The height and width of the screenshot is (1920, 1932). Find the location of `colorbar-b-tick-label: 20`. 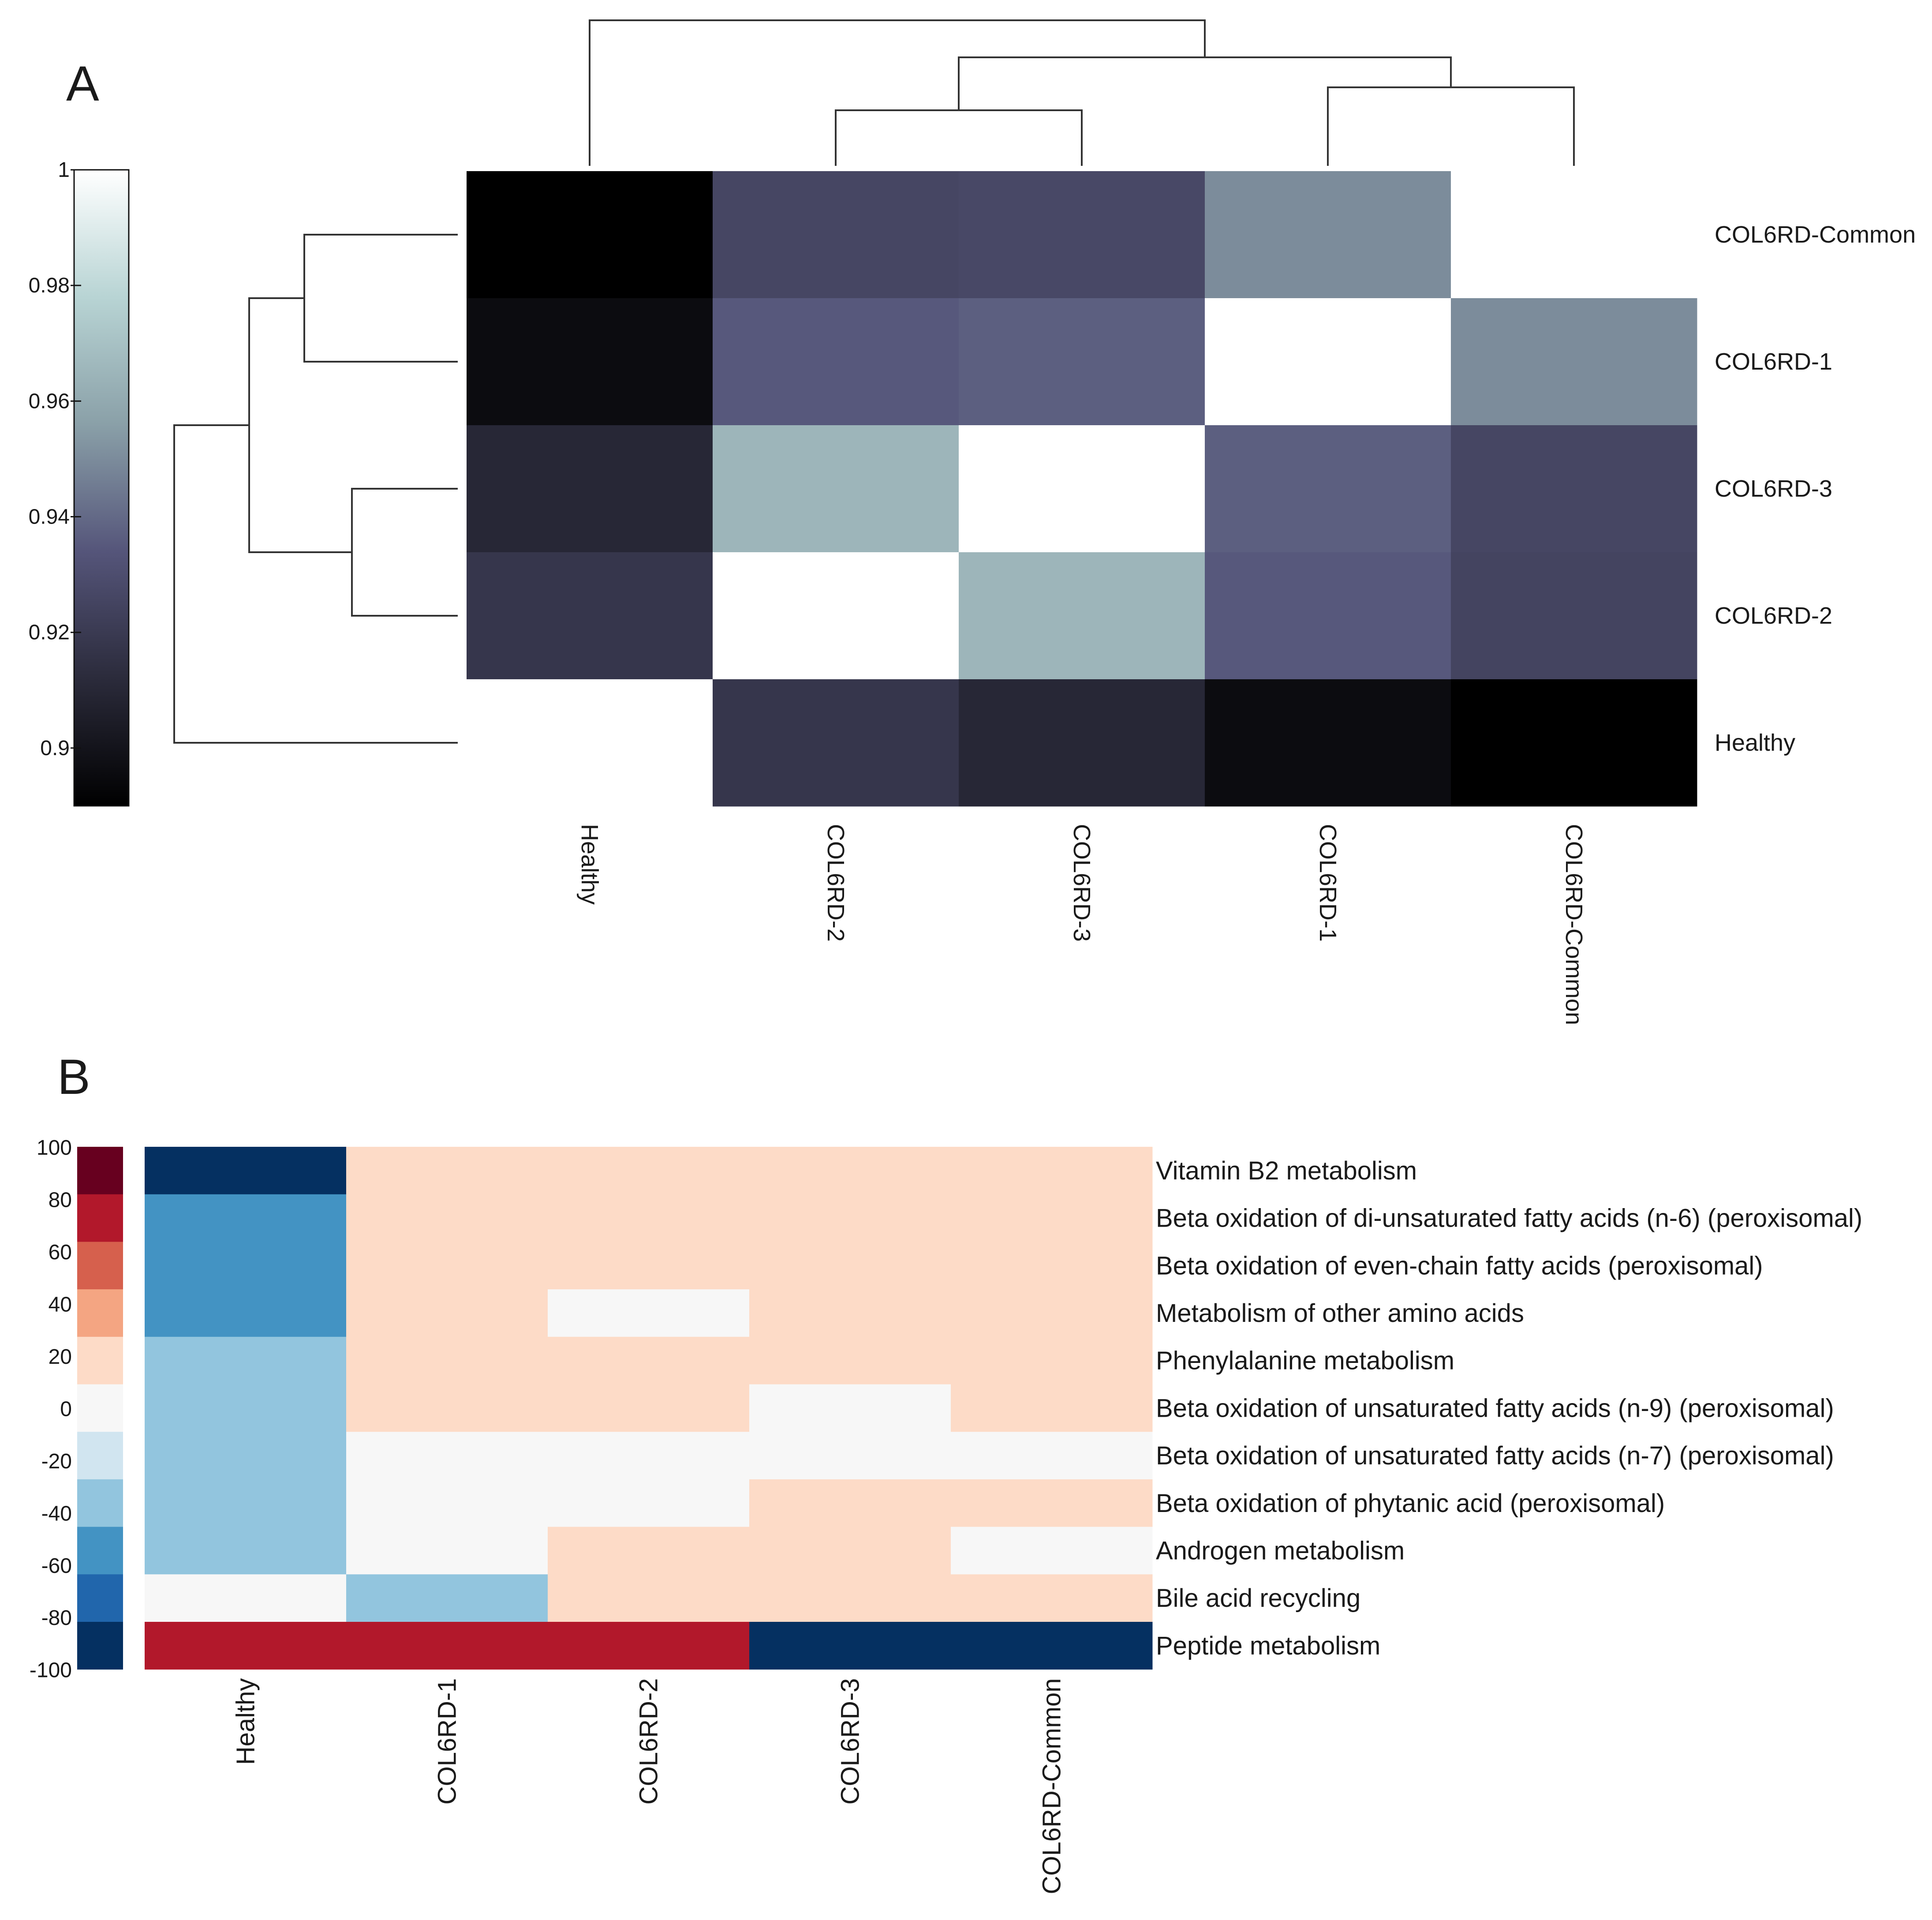

colorbar-b-tick-label: 20 is located at coordinates (60, 1357).